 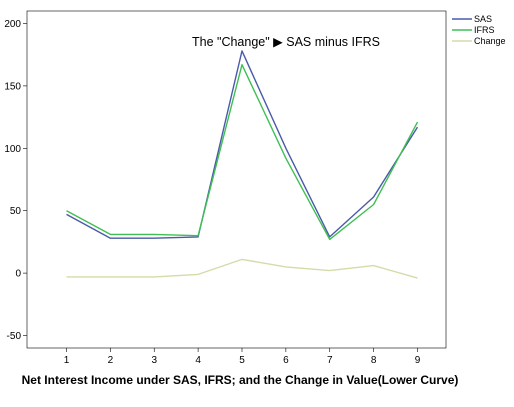 I want to click on legend-label-ifrs: IFRS, so click(x=484, y=30).